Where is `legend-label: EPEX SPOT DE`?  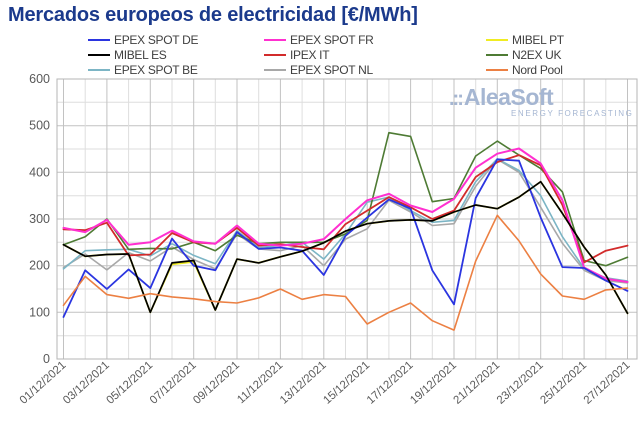
legend-label: EPEX SPOT DE is located at coordinates (156, 39).